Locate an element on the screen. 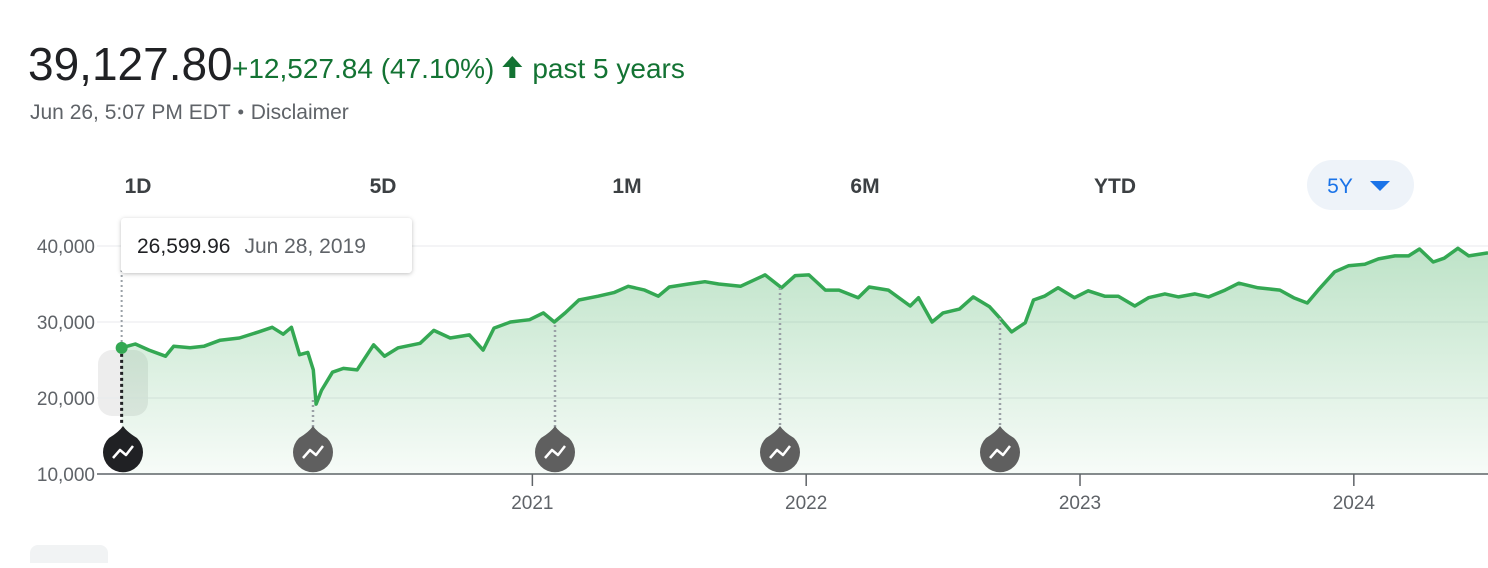  x-tick-label: 2024 is located at coordinates (1354, 503).